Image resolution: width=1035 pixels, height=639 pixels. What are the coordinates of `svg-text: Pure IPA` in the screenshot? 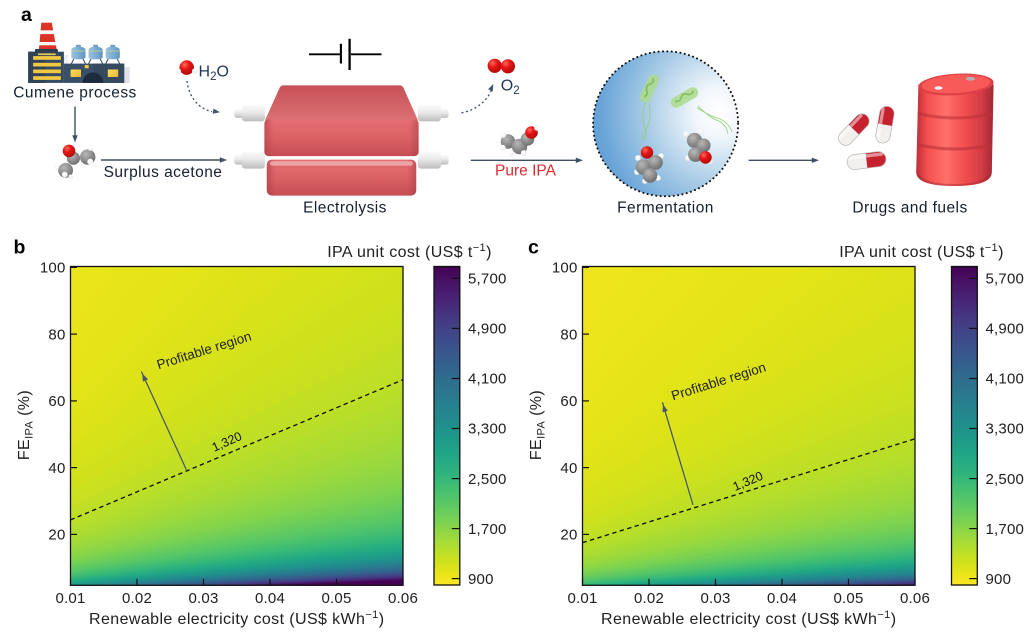 It's located at (526, 171).